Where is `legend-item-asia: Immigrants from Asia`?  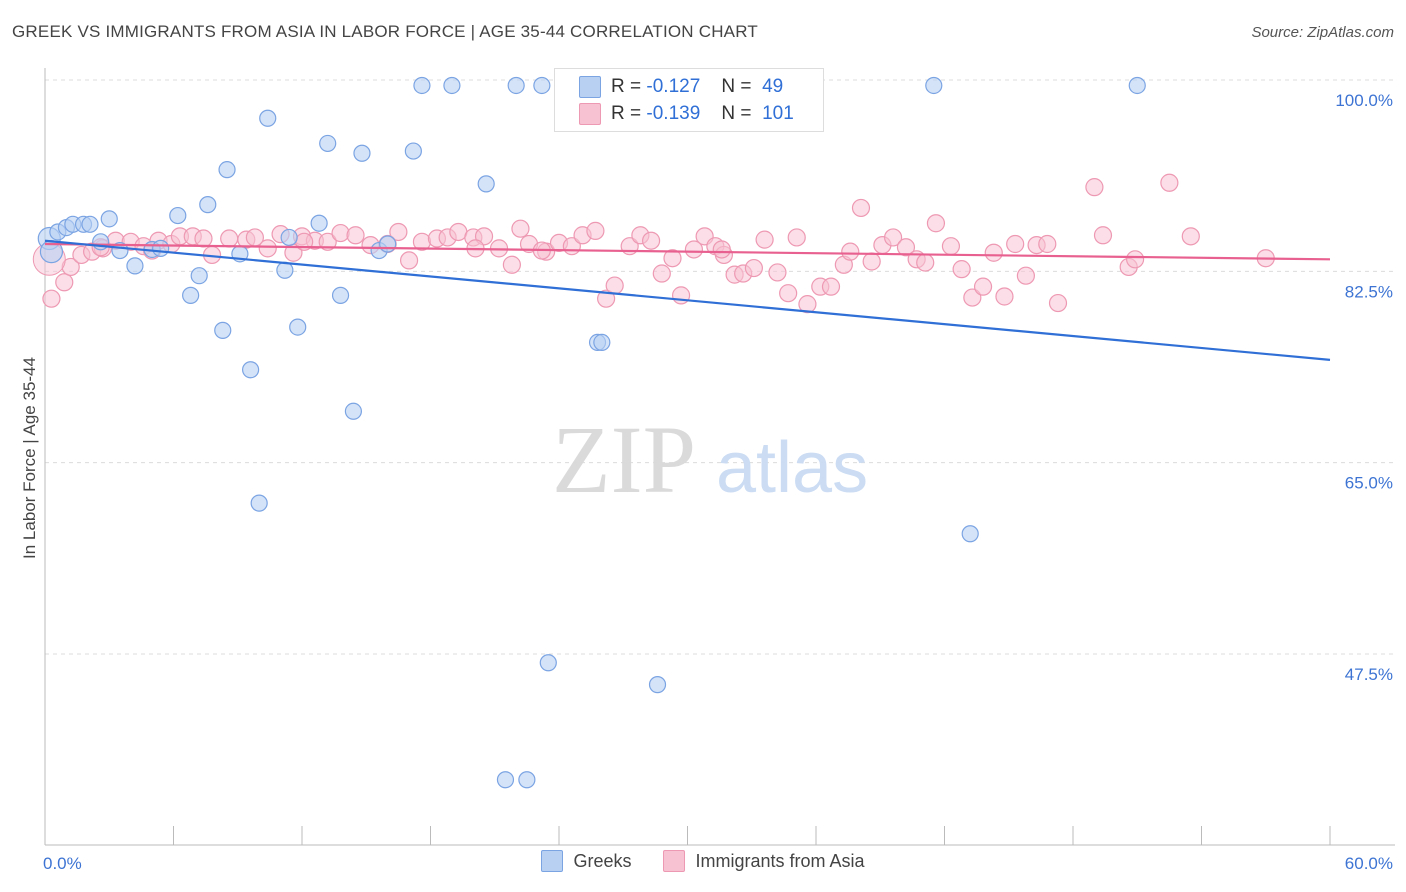
legend-item-asia: Immigrants from Asia is located at coordinates (764, 861).